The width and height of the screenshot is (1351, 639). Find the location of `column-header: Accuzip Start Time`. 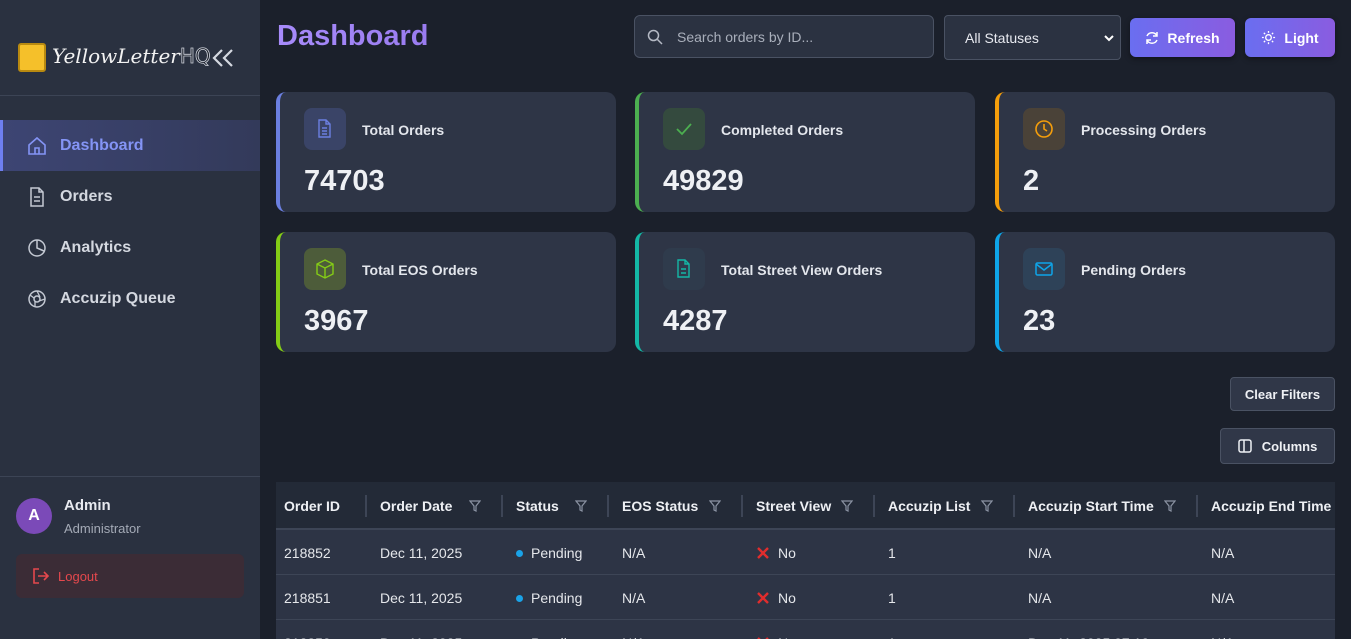

column-header: Accuzip Start Time is located at coordinates (1091, 506).